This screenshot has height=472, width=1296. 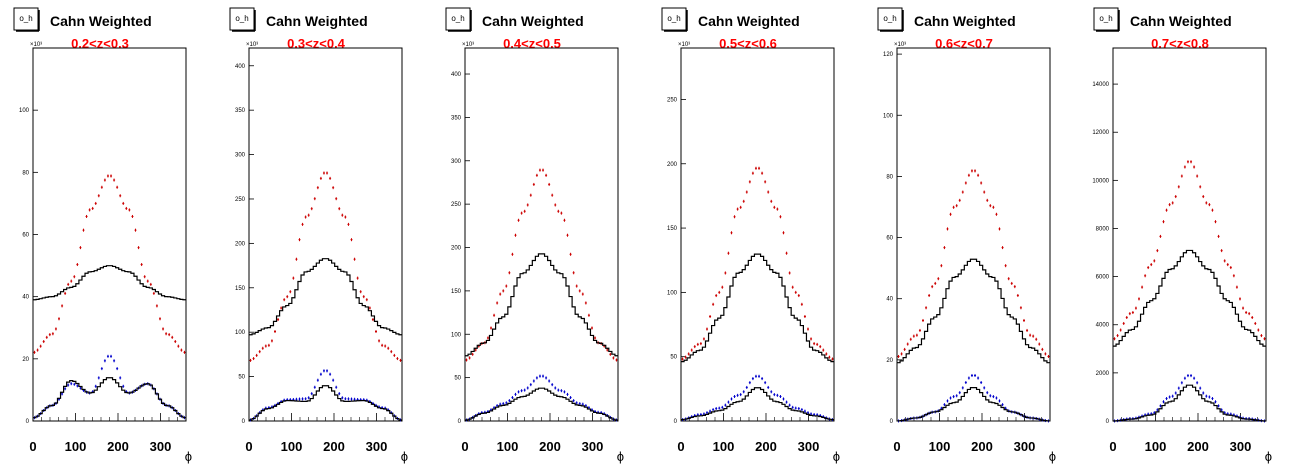 I want to click on y-tick-label: 2000, so click(x=1103, y=374).